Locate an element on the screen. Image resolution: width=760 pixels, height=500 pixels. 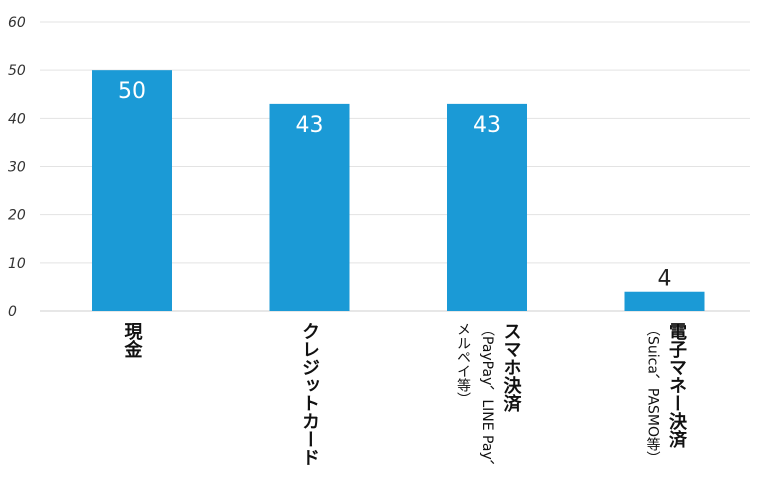
y-tick-label: 10 is located at coordinates (17, 264).